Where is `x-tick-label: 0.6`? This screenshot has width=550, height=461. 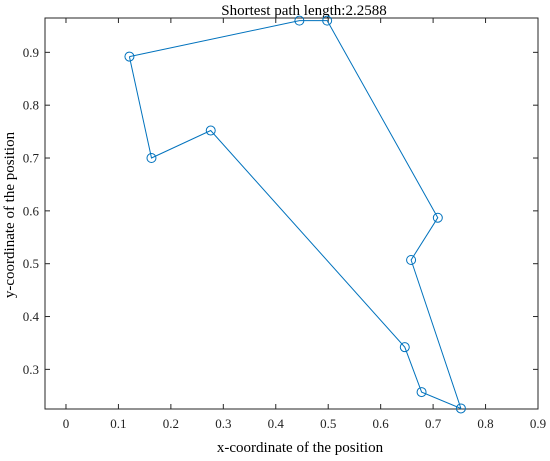 x-tick-label: 0.6 is located at coordinates (381, 423).